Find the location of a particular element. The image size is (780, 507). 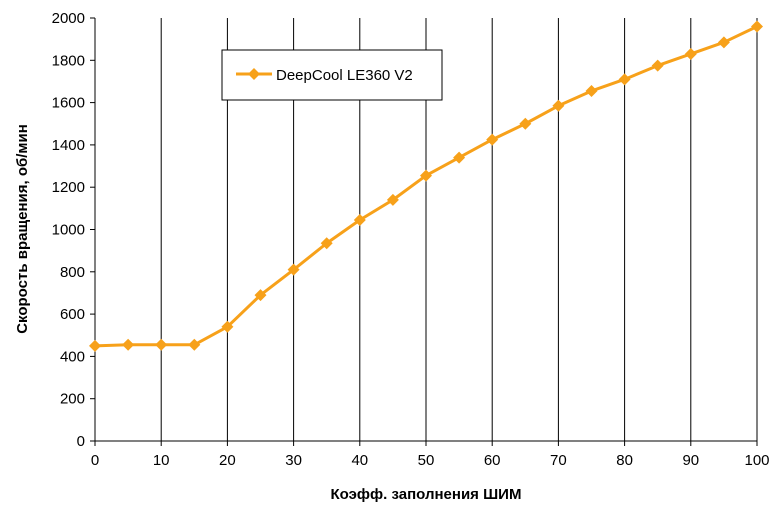

y-axis-title: Скорость вращения, об/мин is located at coordinates (22, 229).